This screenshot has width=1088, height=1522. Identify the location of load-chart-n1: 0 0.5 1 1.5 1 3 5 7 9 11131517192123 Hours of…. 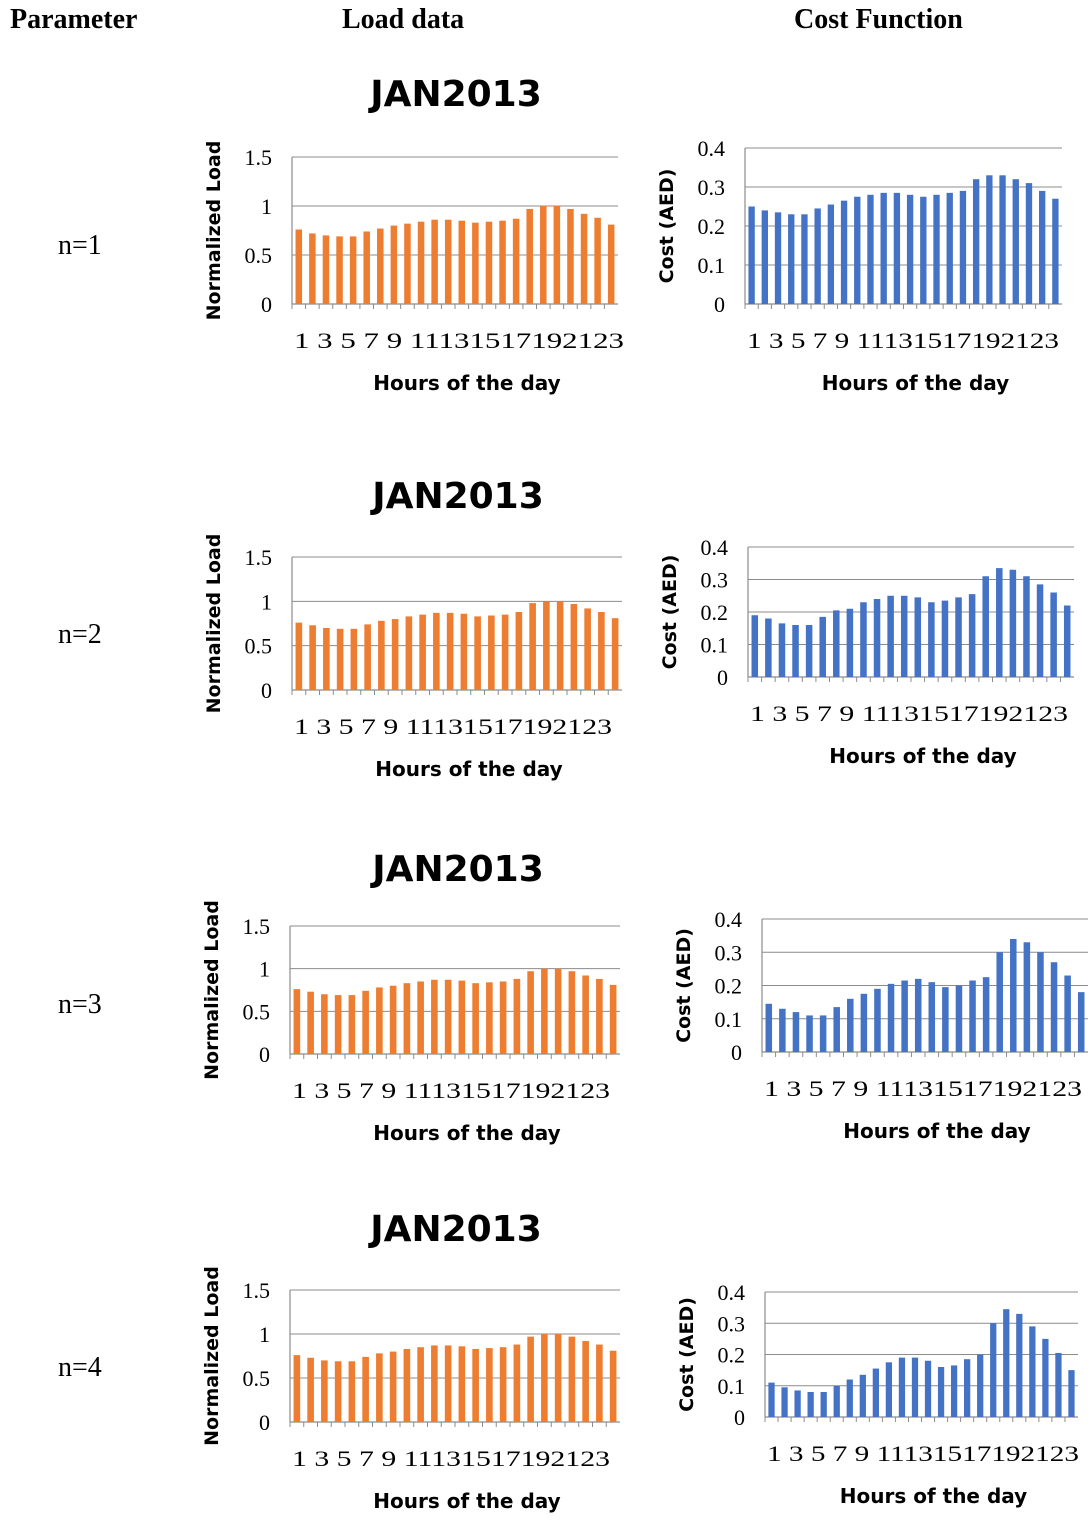
(413, 268).